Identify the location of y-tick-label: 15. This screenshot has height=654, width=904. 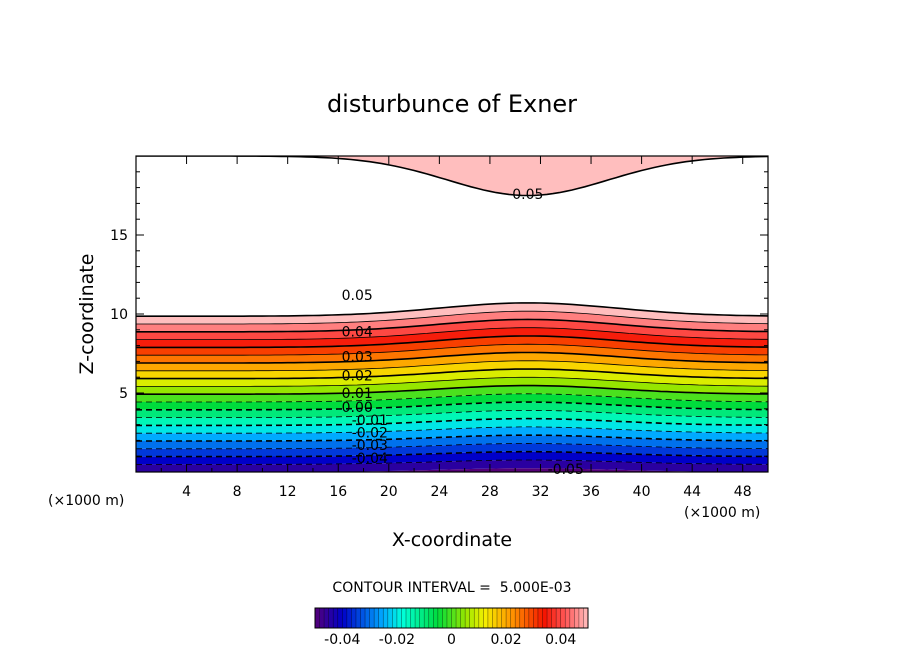
(119, 236).